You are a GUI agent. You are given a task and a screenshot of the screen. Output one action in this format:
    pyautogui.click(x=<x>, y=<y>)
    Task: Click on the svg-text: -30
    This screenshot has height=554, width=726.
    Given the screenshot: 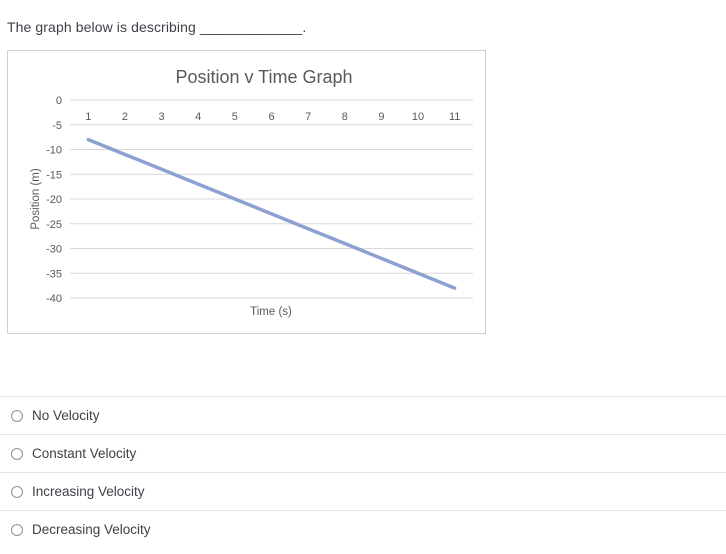 What is the action you would take?
    pyautogui.click(x=54, y=250)
    